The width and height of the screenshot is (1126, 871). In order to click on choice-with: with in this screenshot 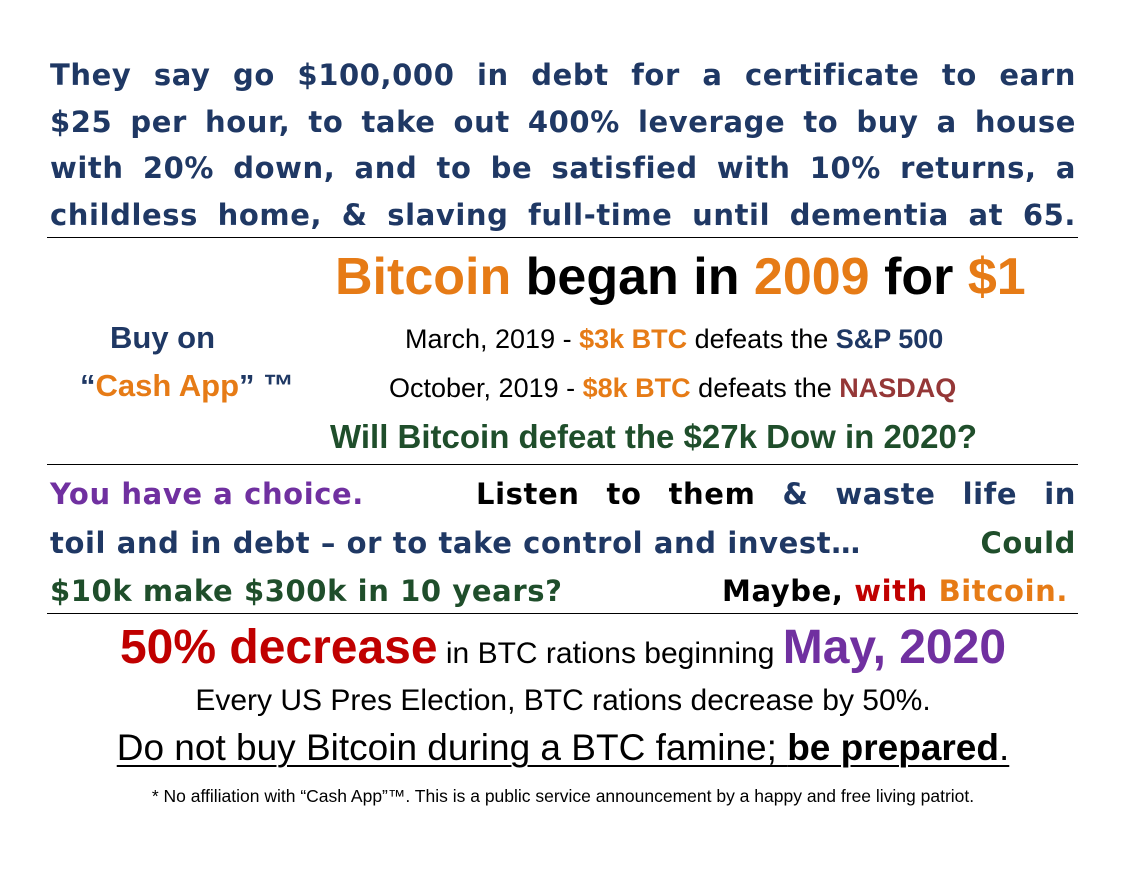, I will do `click(891, 591)`.